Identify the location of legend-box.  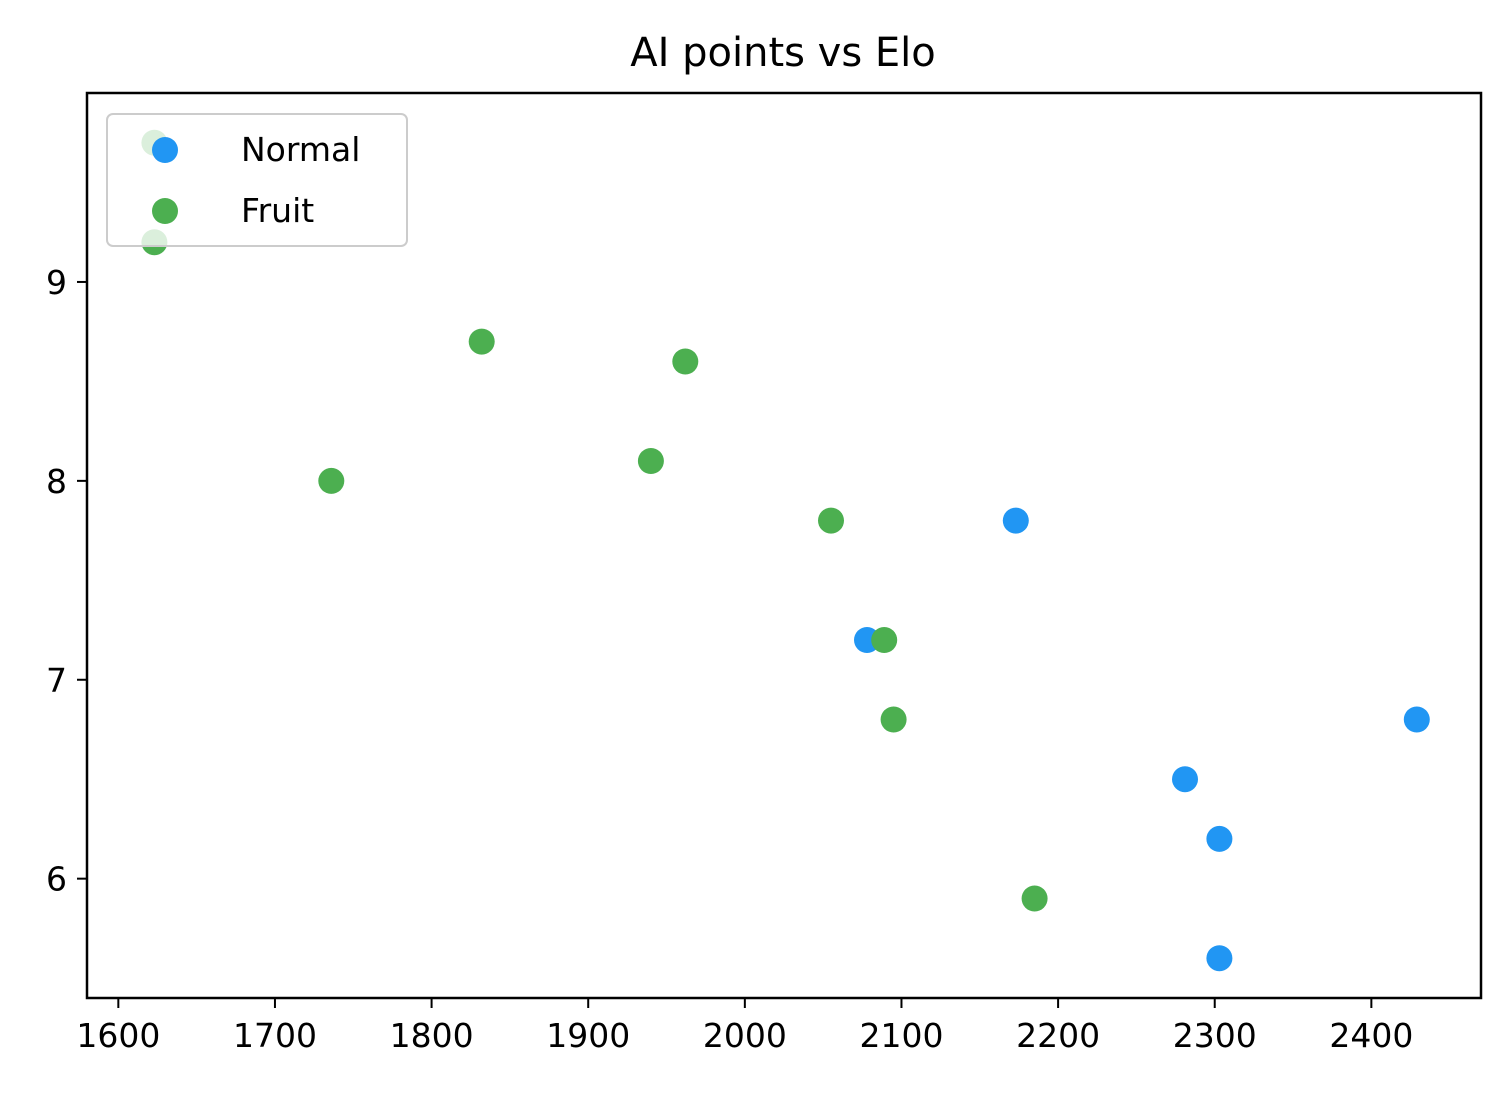
(257, 180).